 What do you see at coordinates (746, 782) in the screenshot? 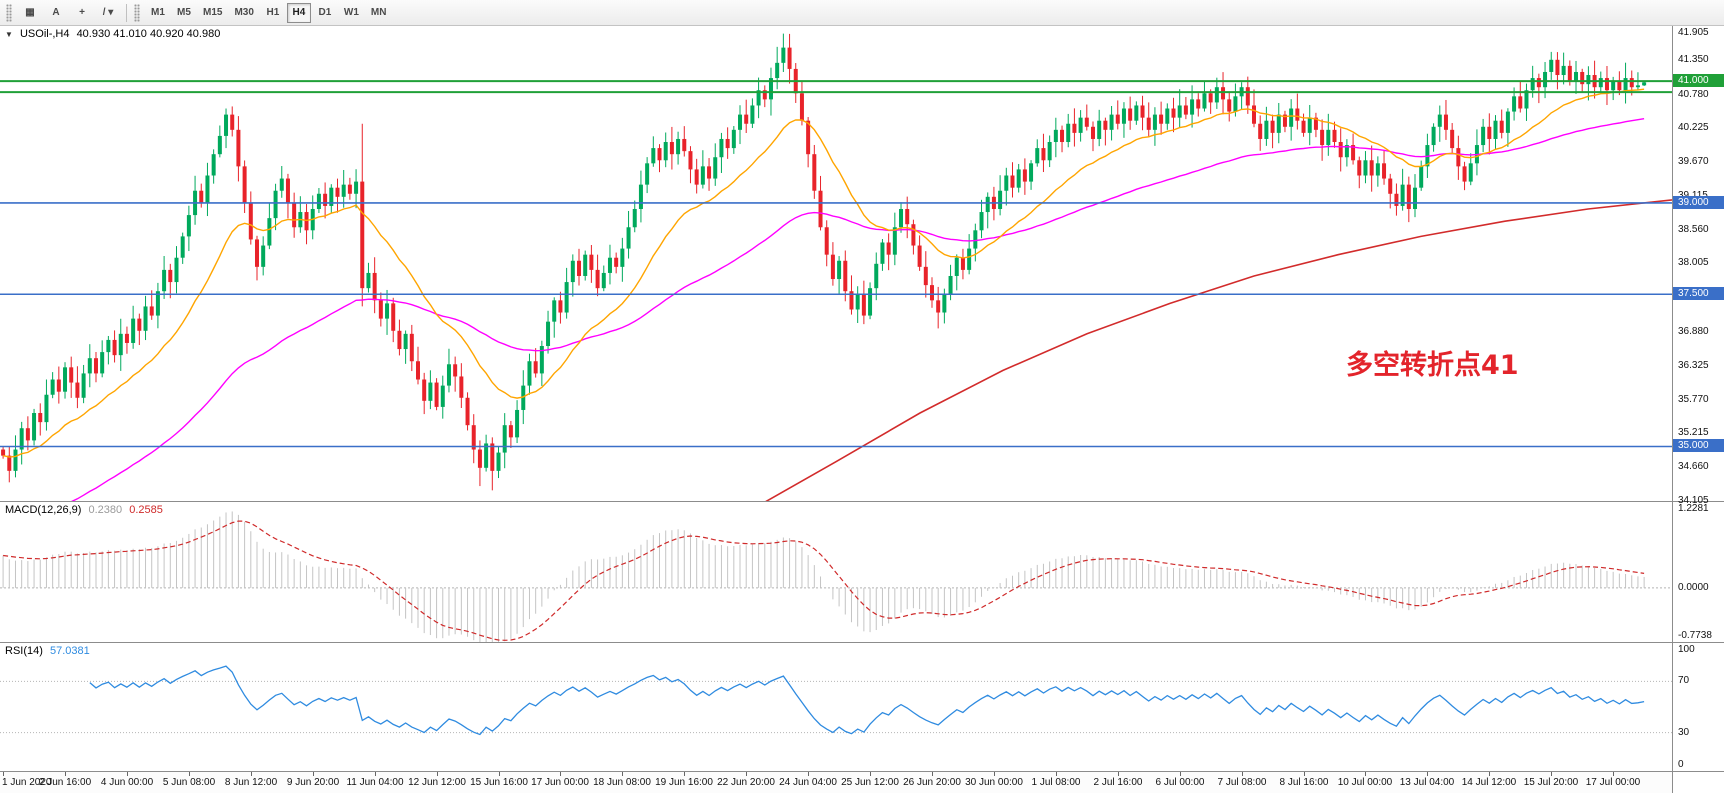
I see `time-axis-label: 22 Jun 20:00` at bounding box center [746, 782].